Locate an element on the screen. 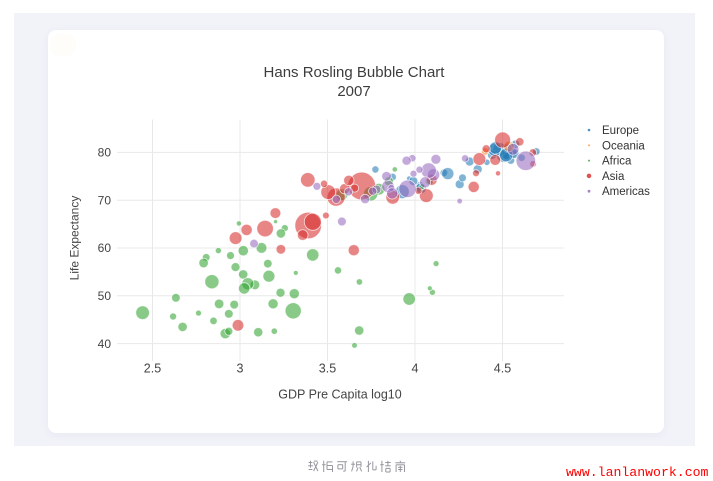 Image resolution: width=713 pixels, height=481 pixels. svg-text: Americas is located at coordinates (626, 192).